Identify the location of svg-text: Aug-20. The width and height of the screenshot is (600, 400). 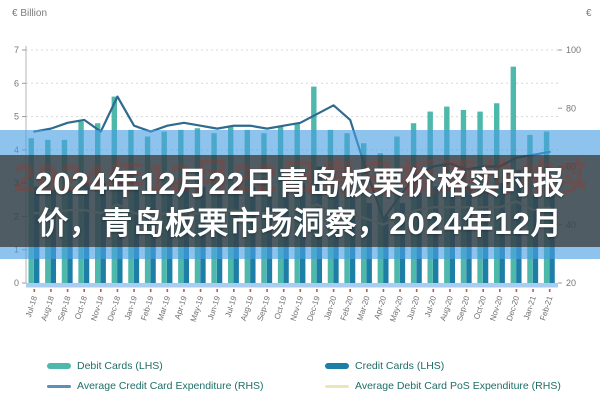
(446, 308).